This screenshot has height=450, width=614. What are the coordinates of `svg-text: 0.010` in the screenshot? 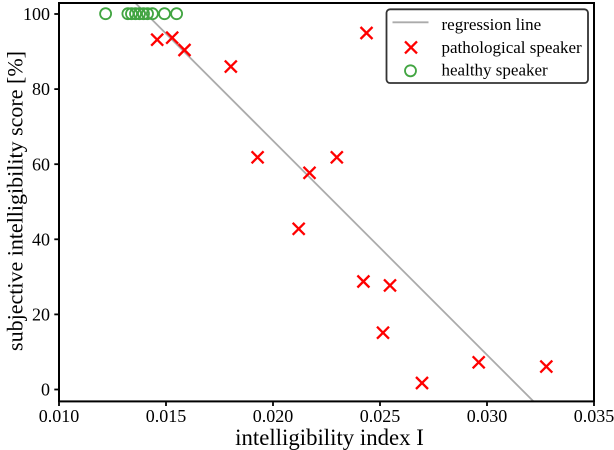 It's located at (59, 416).